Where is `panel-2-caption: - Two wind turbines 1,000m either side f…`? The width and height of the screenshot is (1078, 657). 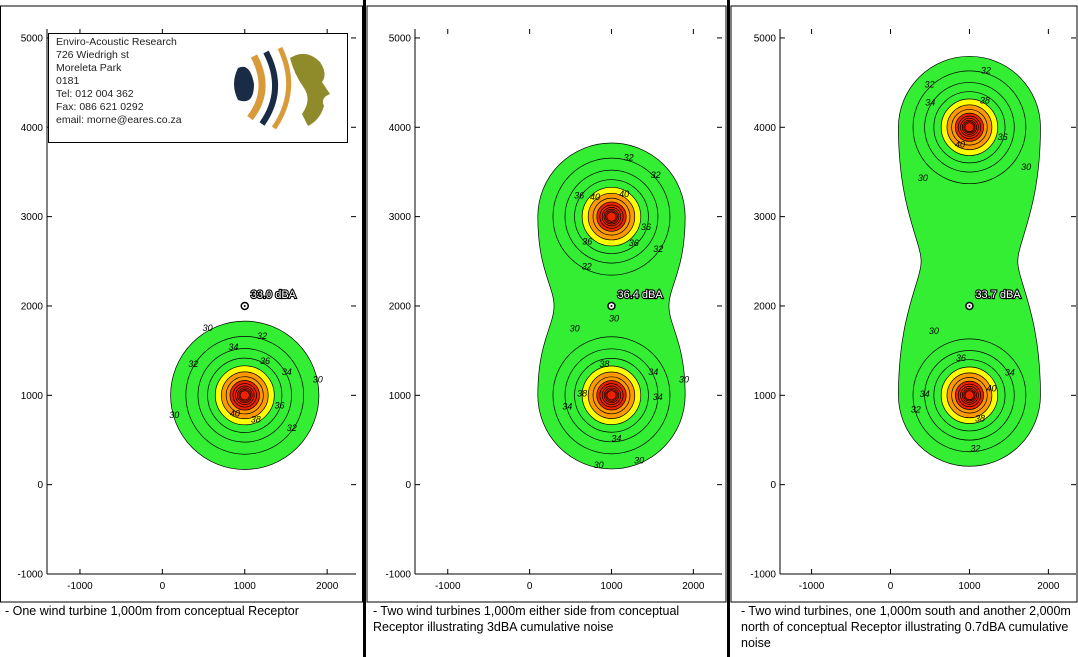
panel-2-caption: - Two wind turbines 1,000m either side f… is located at coordinates (526, 619).